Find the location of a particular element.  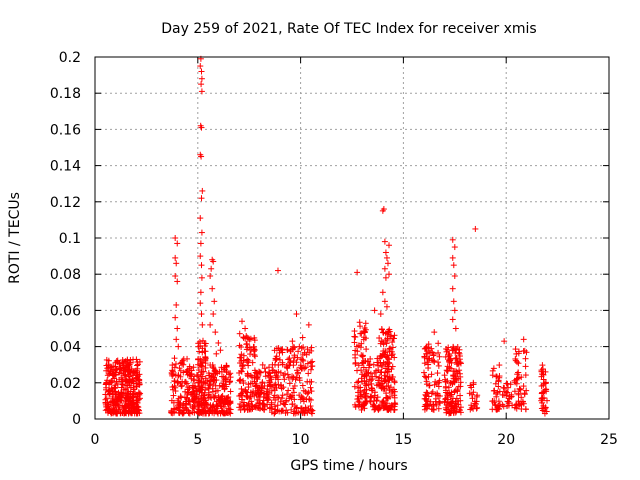

y-tick-label: 0.08 is located at coordinates (65, 275).